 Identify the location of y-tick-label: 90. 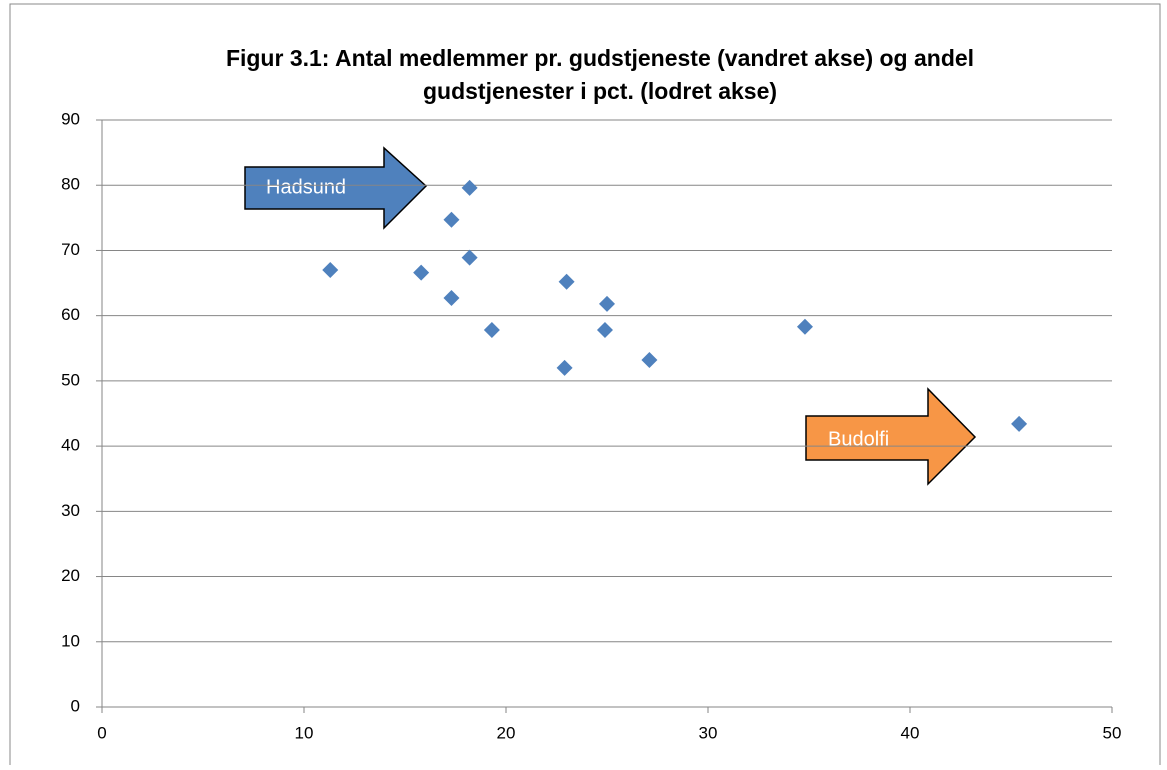
(70, 118).